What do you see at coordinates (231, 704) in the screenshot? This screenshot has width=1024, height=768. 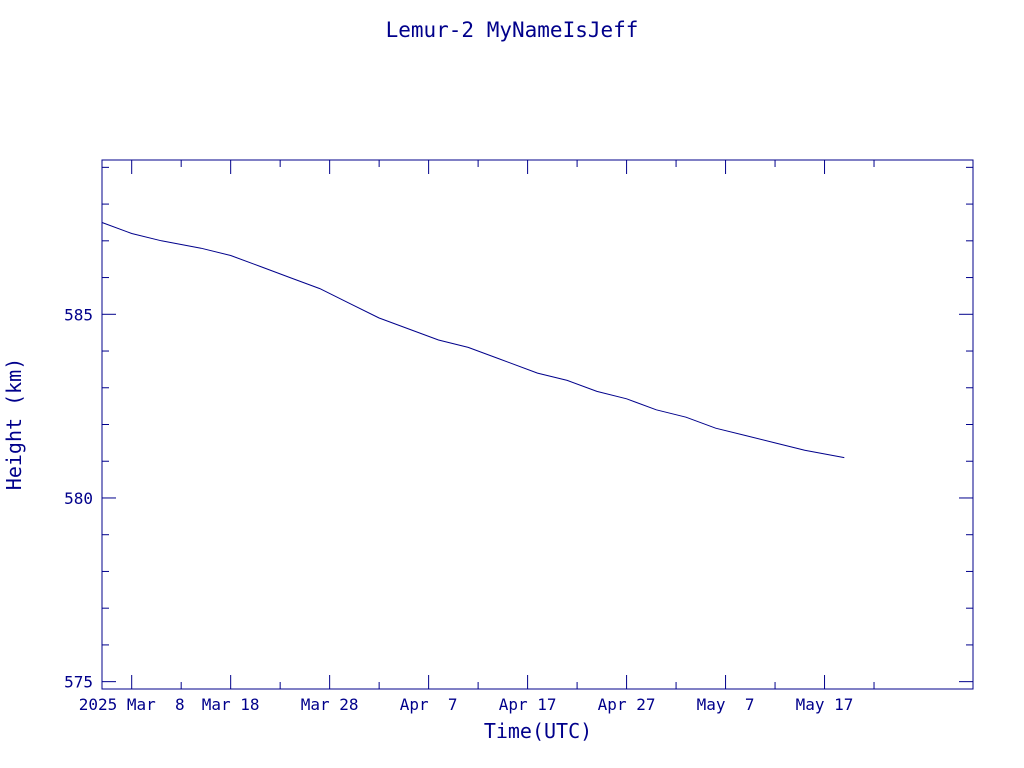 I see `x-tick-label: Mar 18` at bounding box center [231, 704].